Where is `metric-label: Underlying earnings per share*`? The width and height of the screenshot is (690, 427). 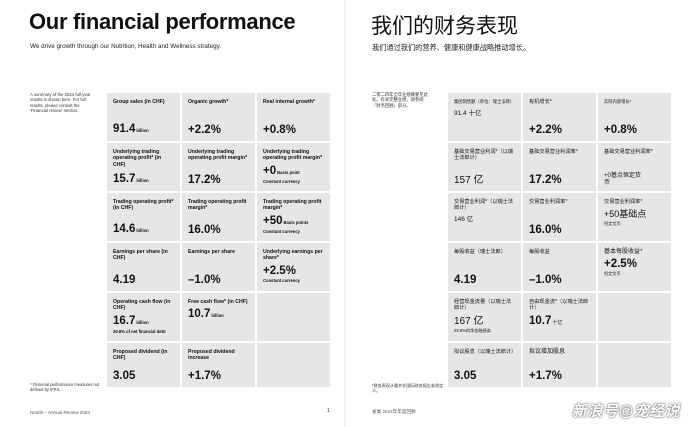
metric-label: Underlying earnings per share* is located at coordinates (293, 255).